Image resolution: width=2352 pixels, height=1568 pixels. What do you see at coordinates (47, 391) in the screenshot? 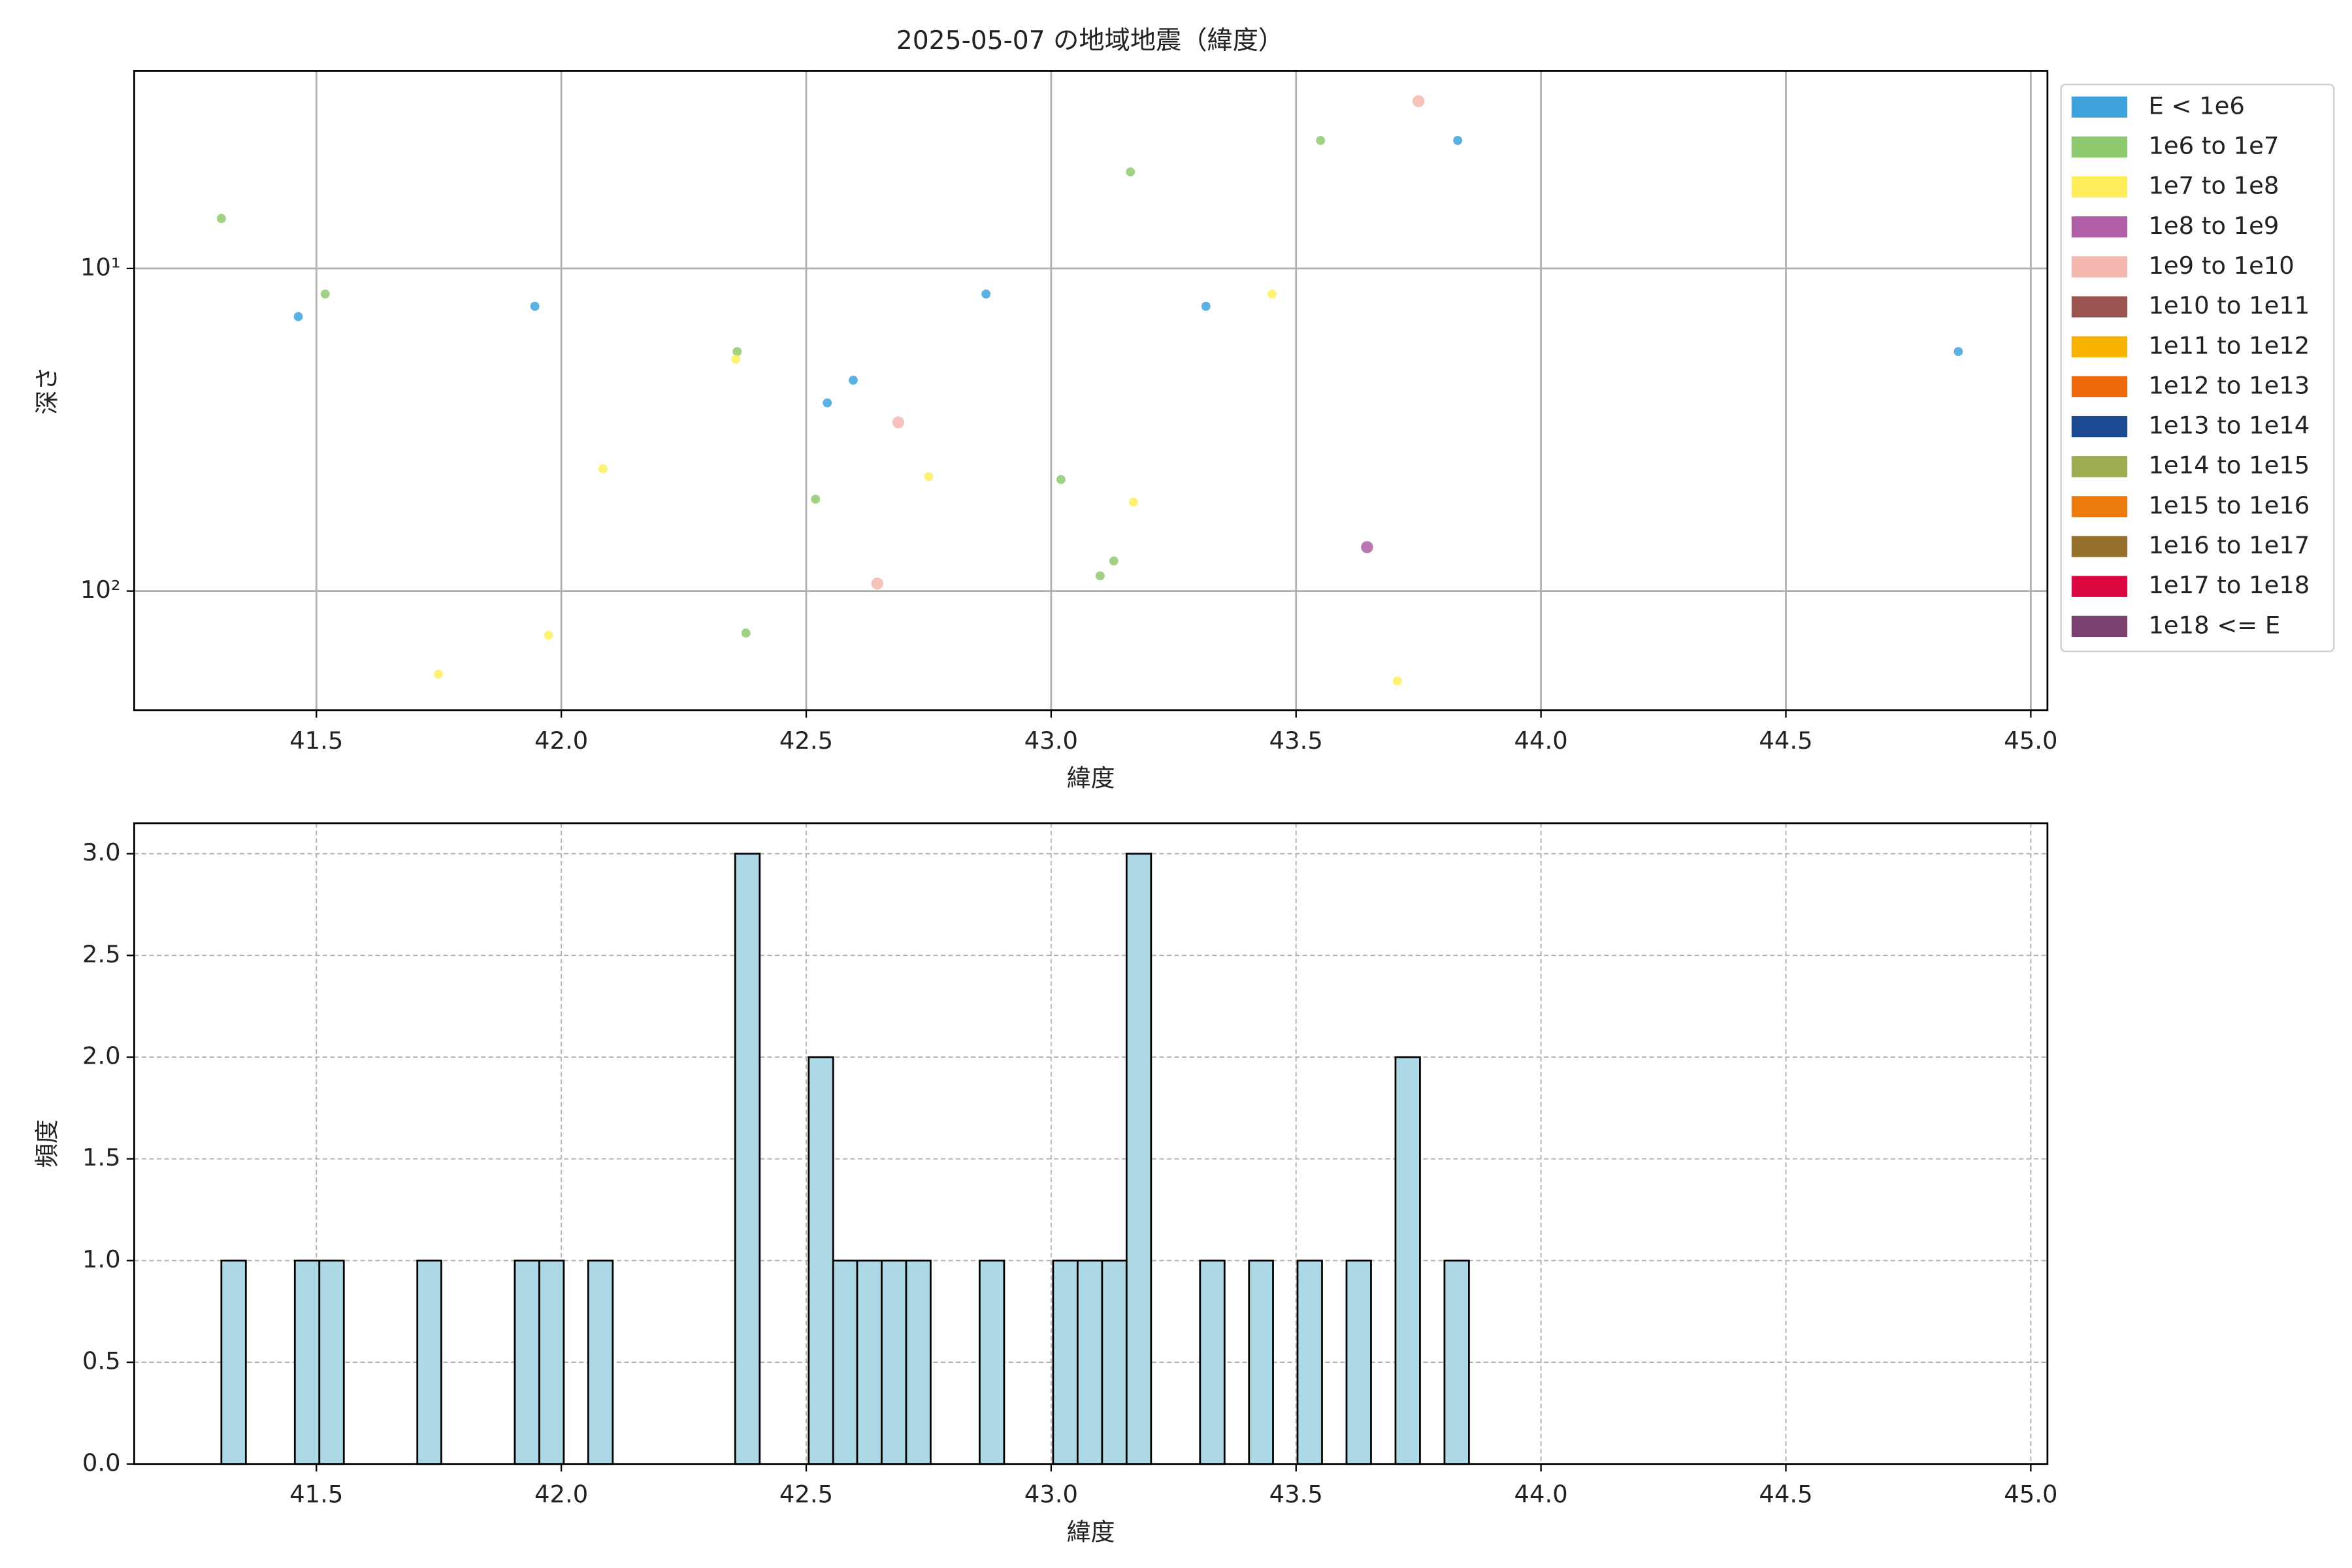
I see `y-axis-label: 深さ` at bounding box center [47, 391].